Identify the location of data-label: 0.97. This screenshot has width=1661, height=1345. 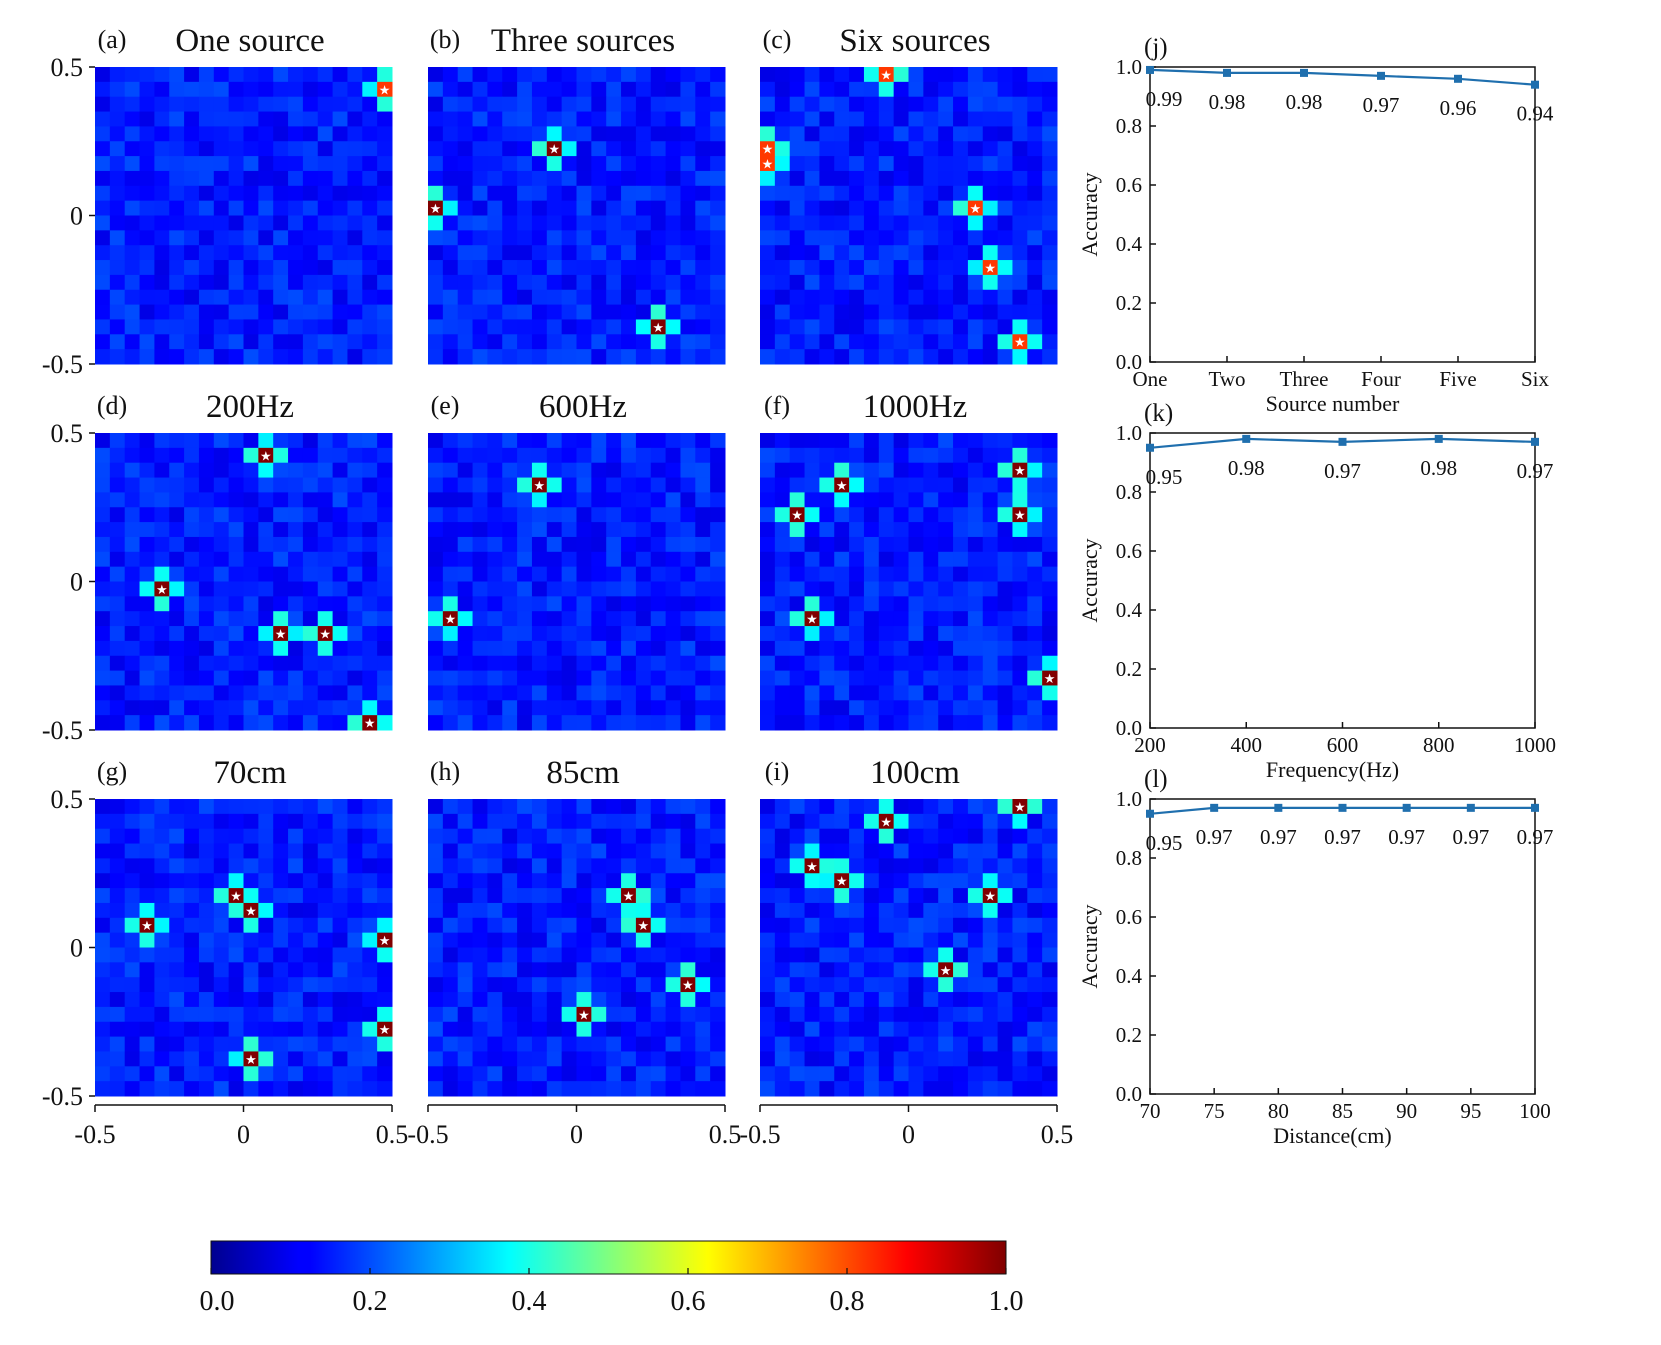
(1214, 837).